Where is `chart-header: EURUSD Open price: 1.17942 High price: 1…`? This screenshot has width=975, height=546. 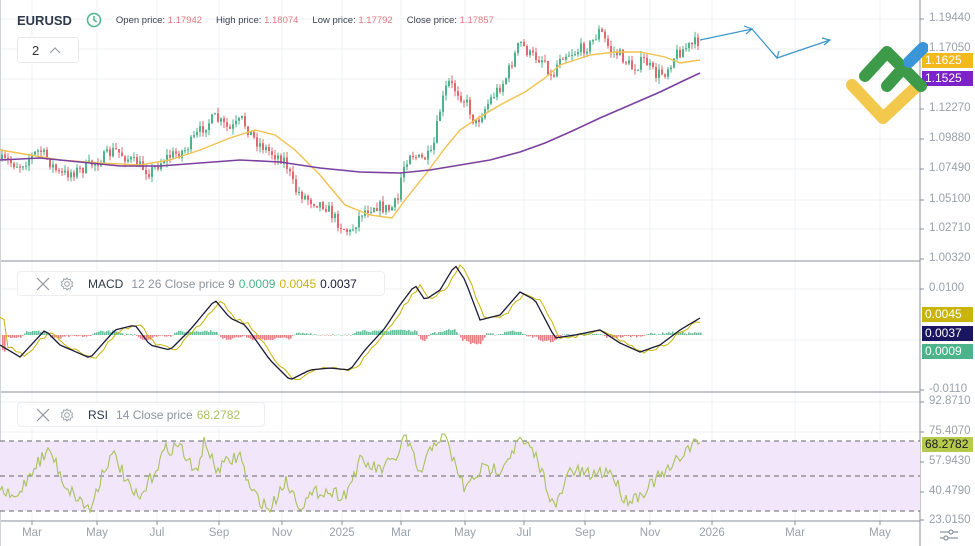
chart-header: EURUSD Open price: 1.17942 High price: 1… is located at coordinates (255, 20).